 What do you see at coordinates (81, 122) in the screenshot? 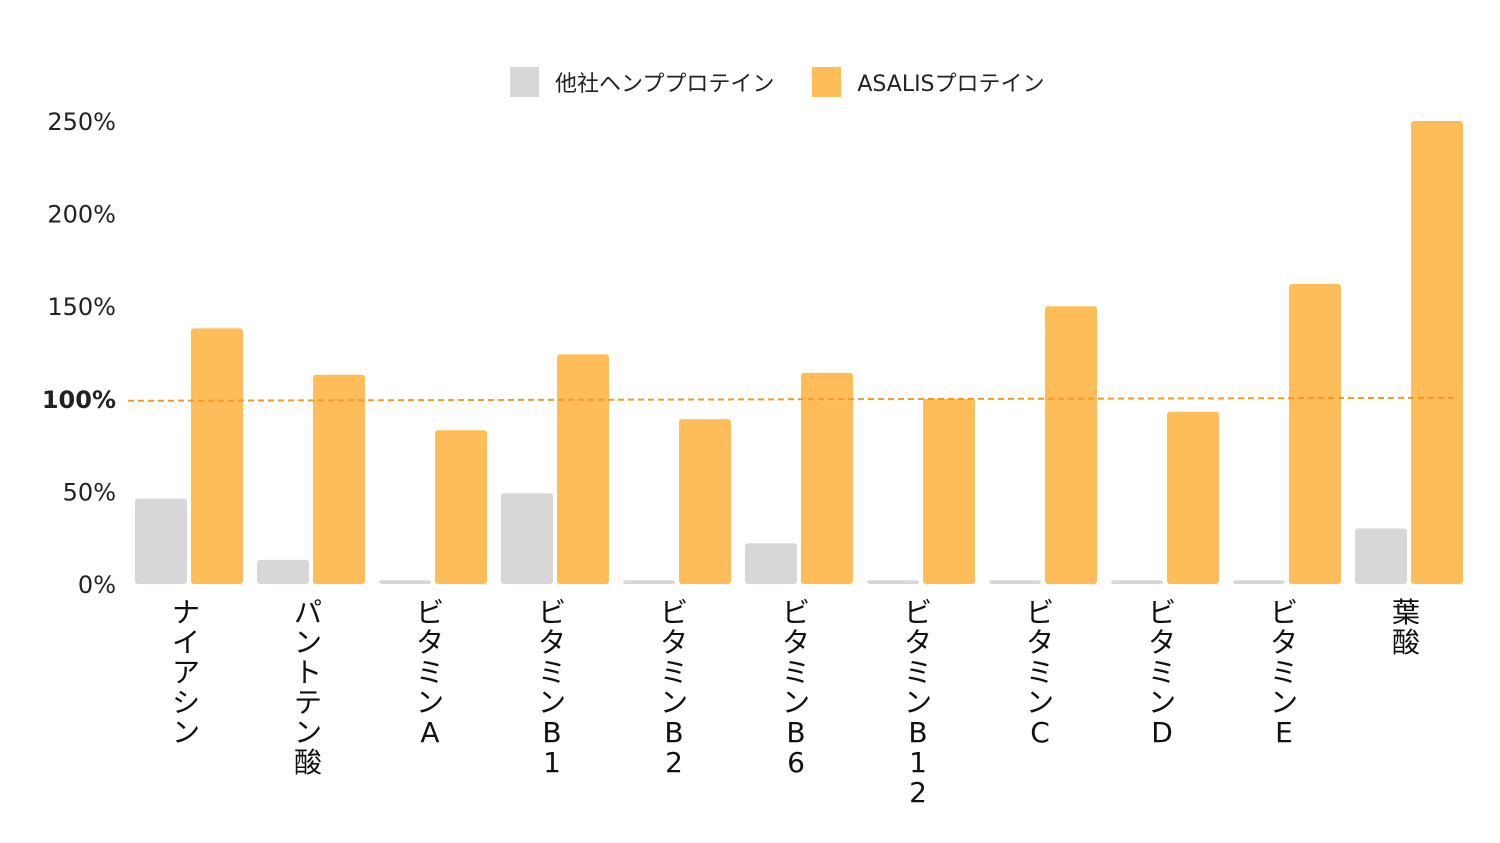
I see `y-tick-label: 250%` at bounding box center [81, 122].